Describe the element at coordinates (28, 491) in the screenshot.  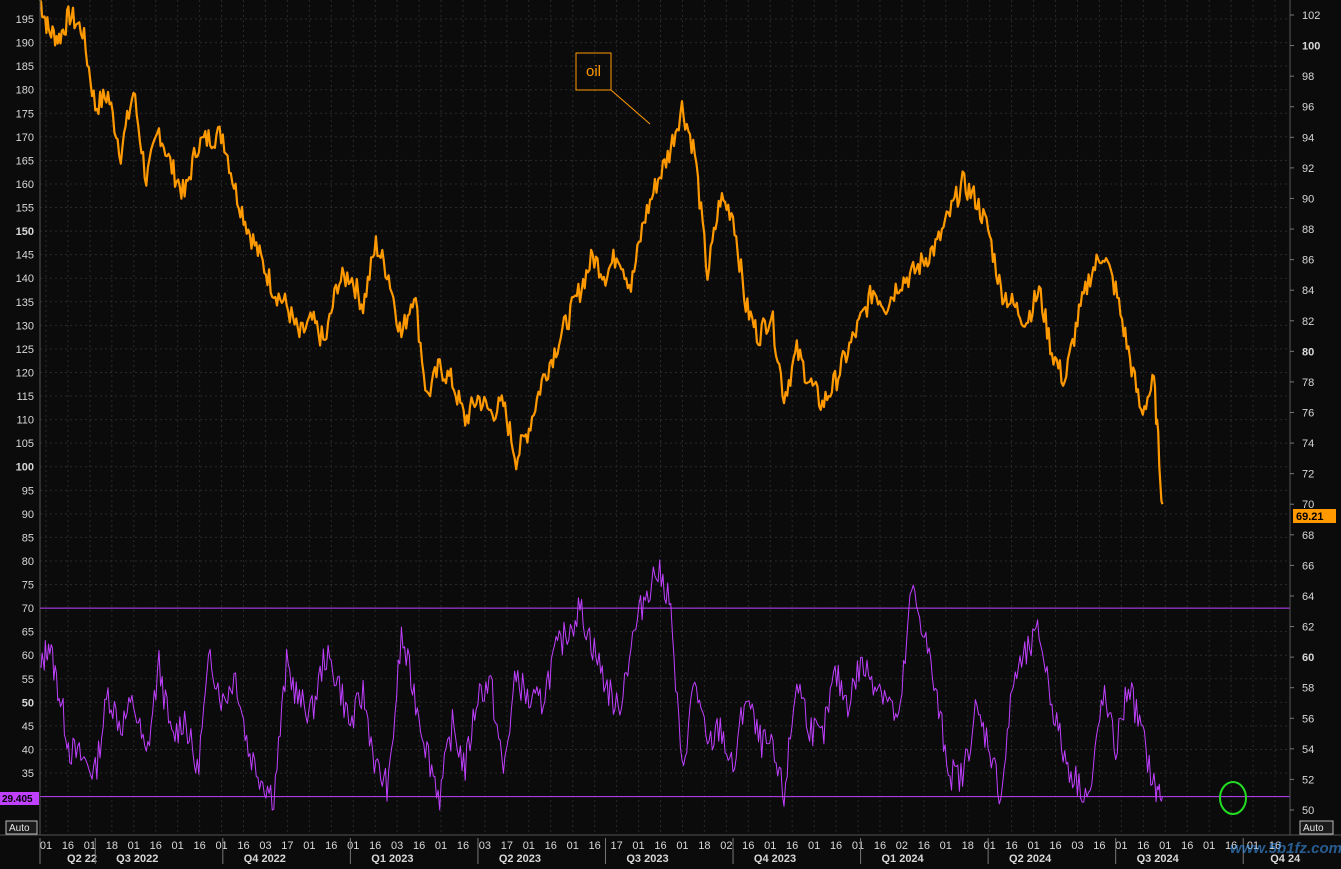
I see `left-tick-label: 95` at that location.